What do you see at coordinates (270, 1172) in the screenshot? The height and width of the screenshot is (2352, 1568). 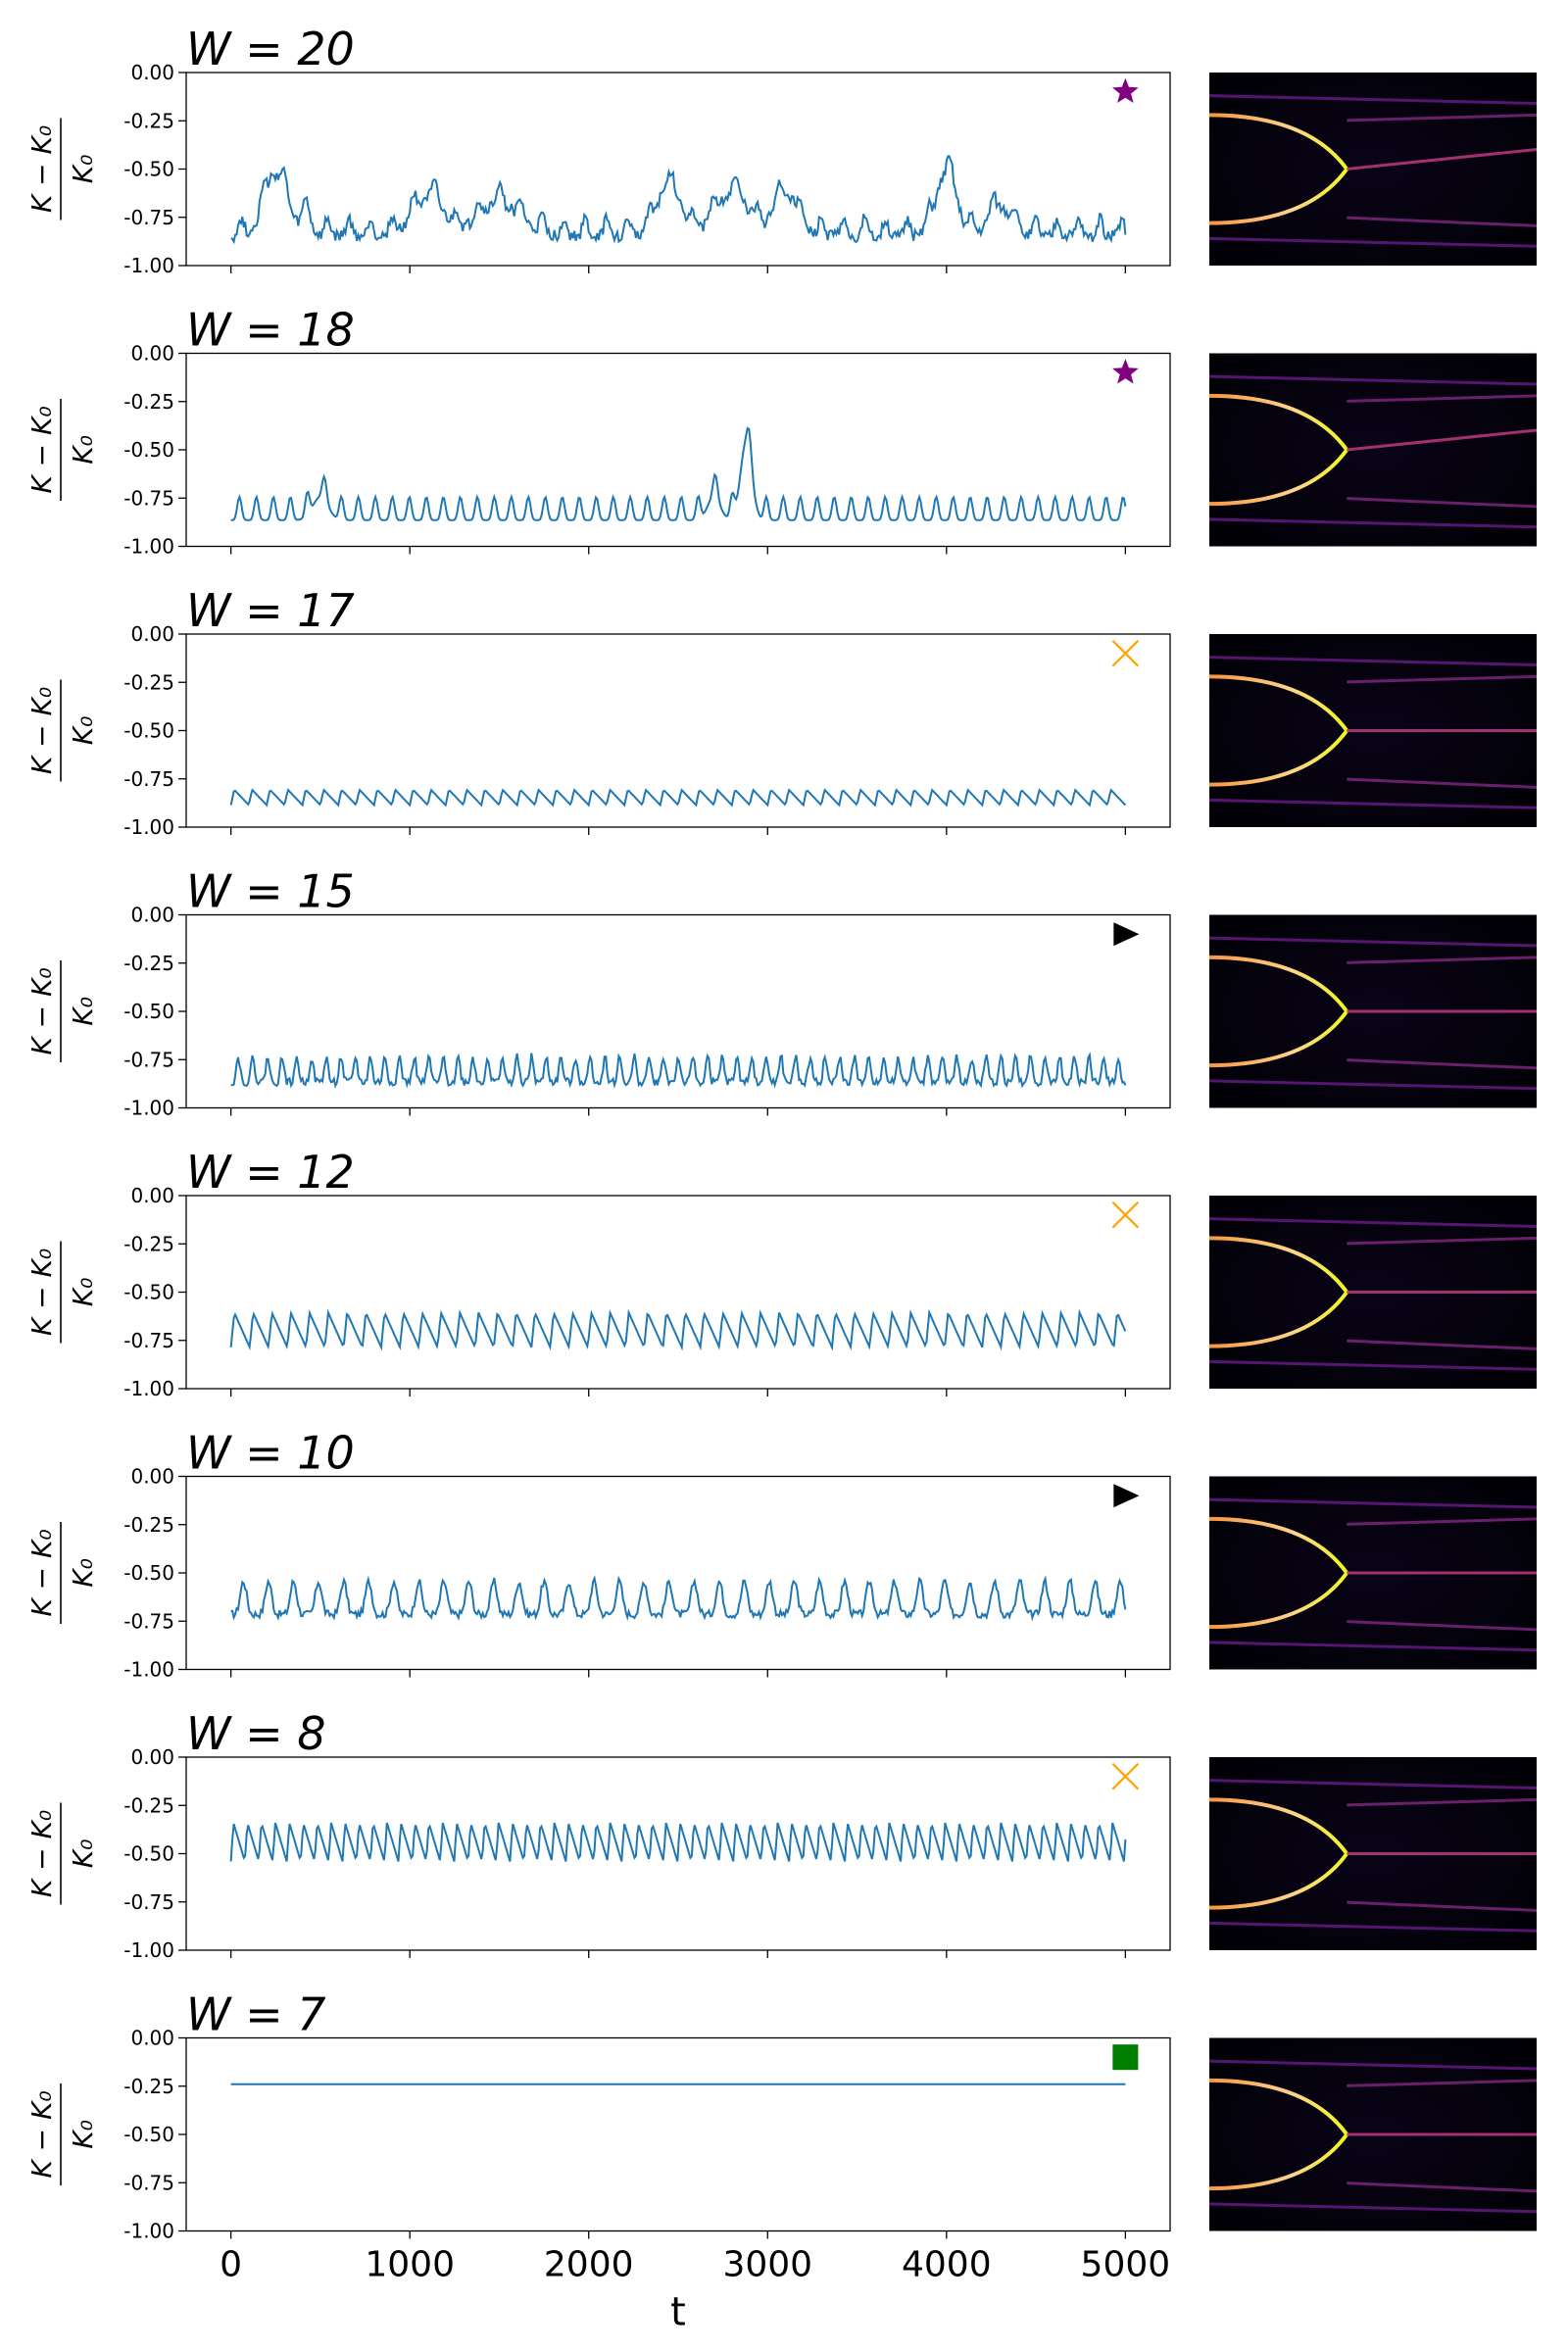 I see `panel-title: W = 12` at bounding box center [270, 1172].